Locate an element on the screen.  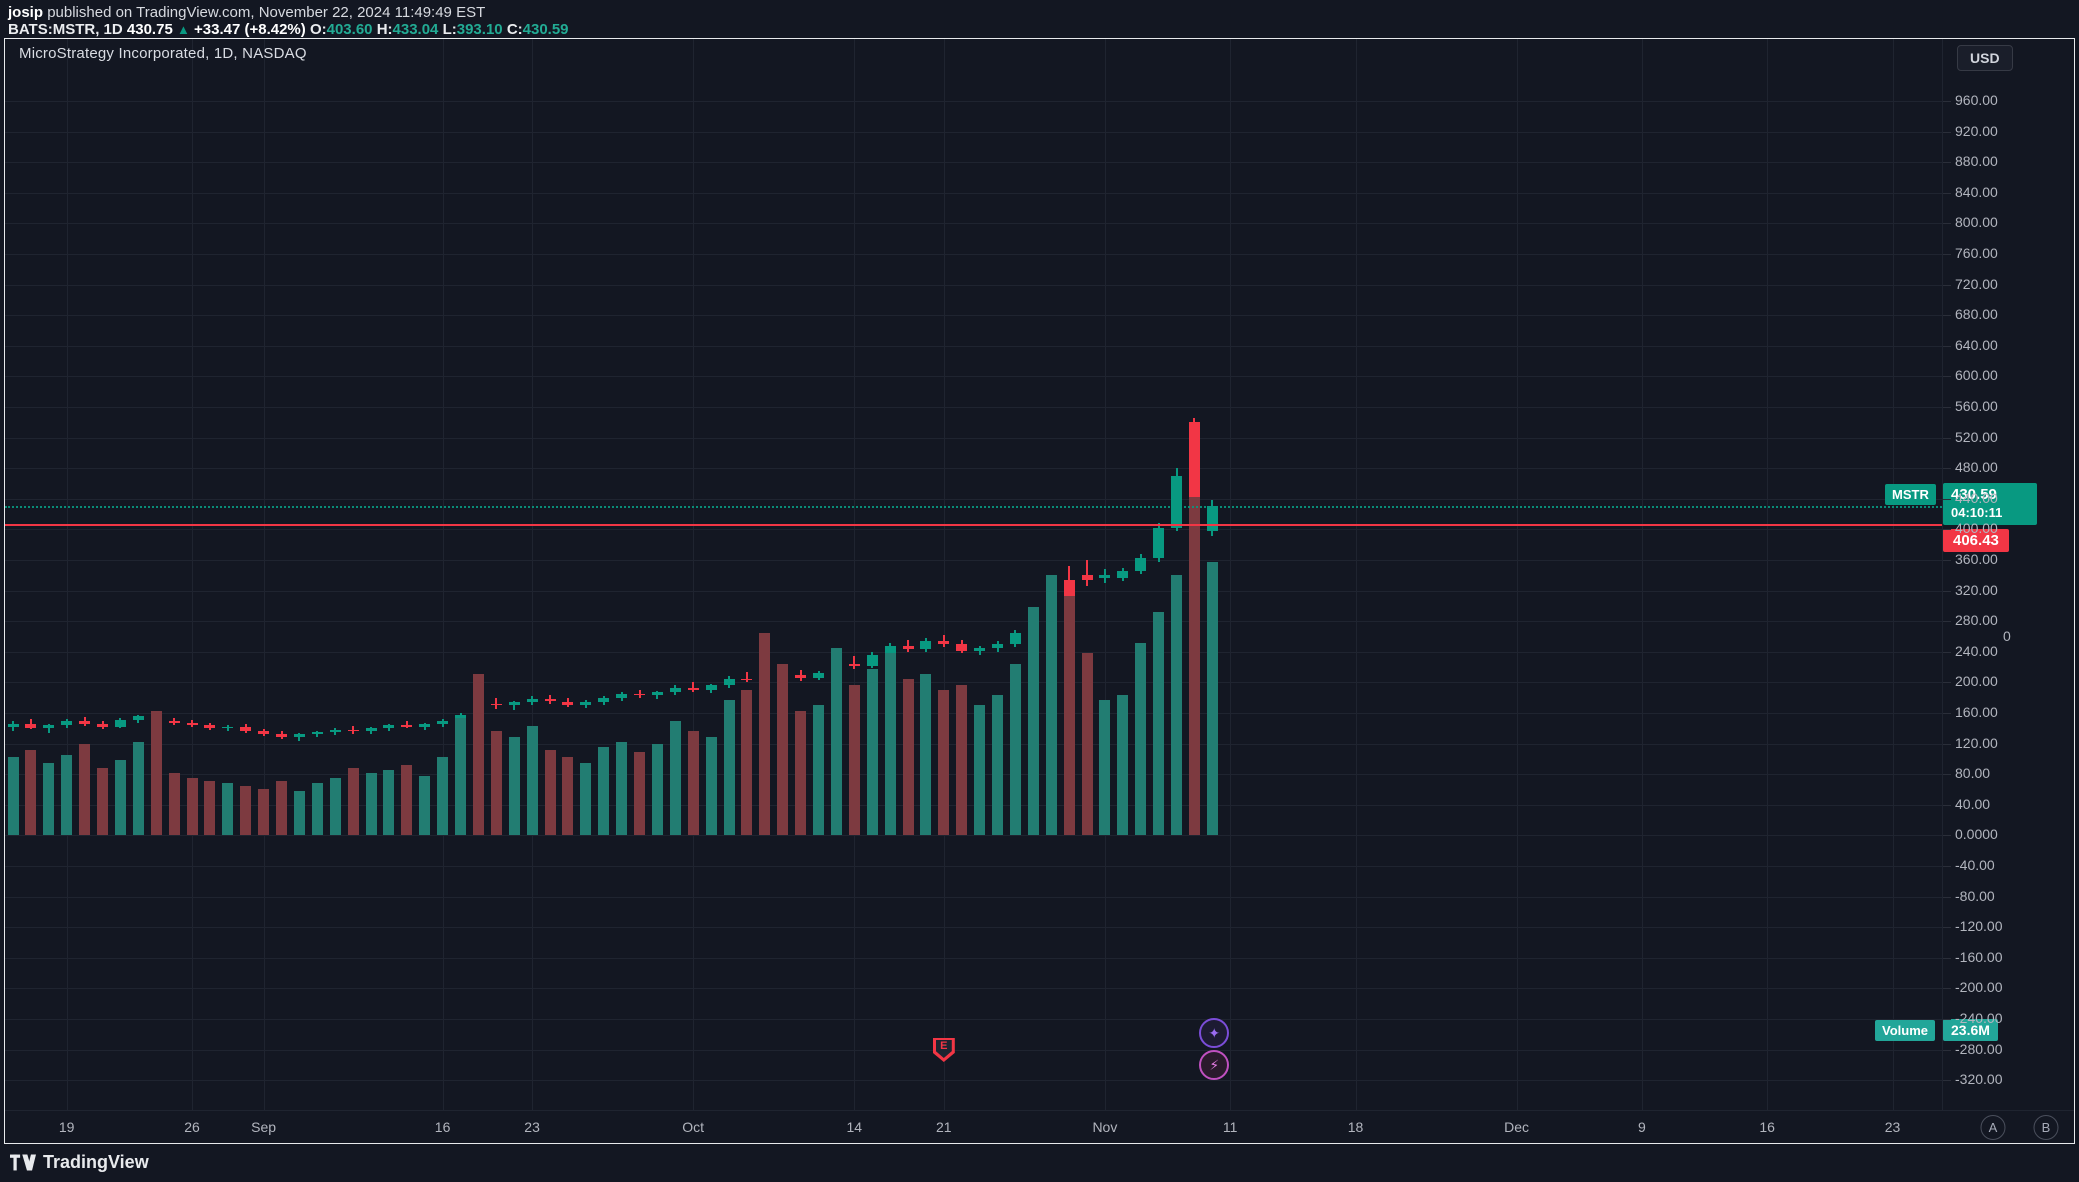
lightning-bolt-icon: ⚡ is located at coordinates (1214, 1065).